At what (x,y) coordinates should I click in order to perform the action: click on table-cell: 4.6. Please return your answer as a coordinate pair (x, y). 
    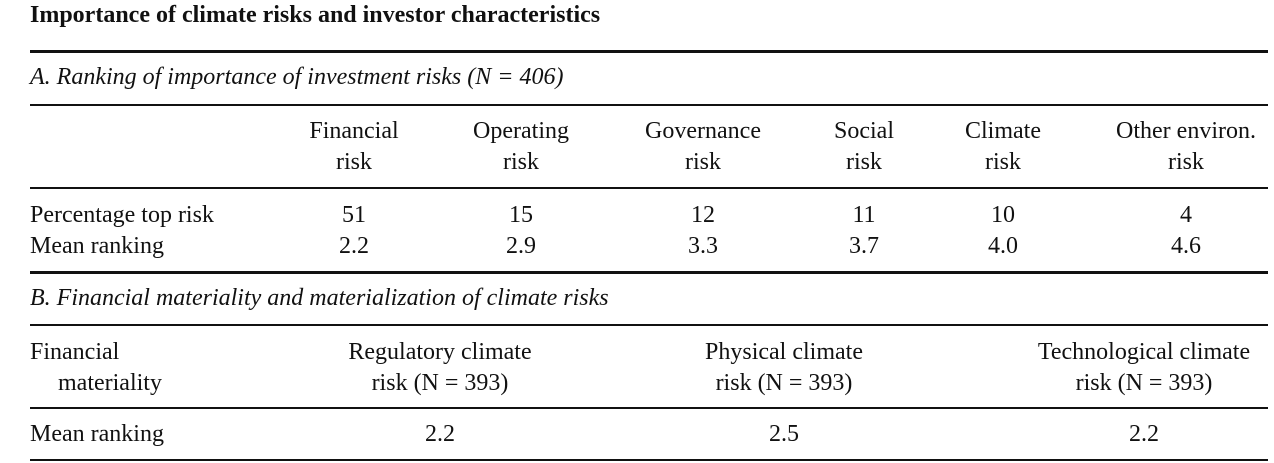
    Looking at the image, I should click on (1186, 246).